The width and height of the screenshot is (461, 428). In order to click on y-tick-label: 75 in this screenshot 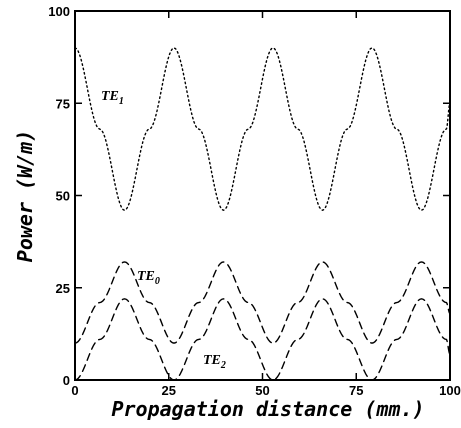, I will do `click(63, 103)`.